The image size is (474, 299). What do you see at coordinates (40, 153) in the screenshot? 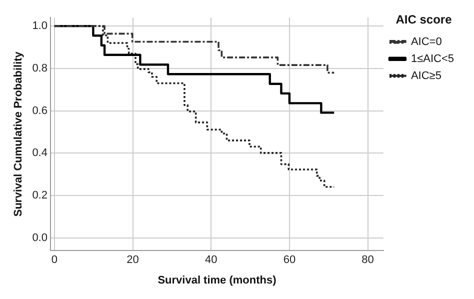
I see `y-tick-label: 0.4` at bounding box center [40, 153].